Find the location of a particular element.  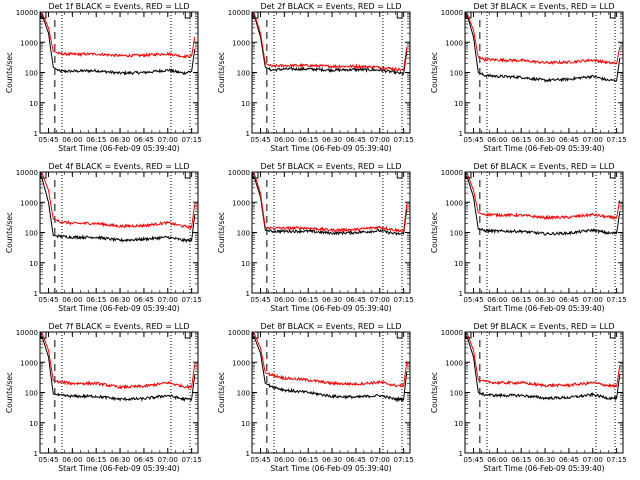

panel-title: Det 1f BLACK = Events, RED = LLD is located at coordinates (118, 6).